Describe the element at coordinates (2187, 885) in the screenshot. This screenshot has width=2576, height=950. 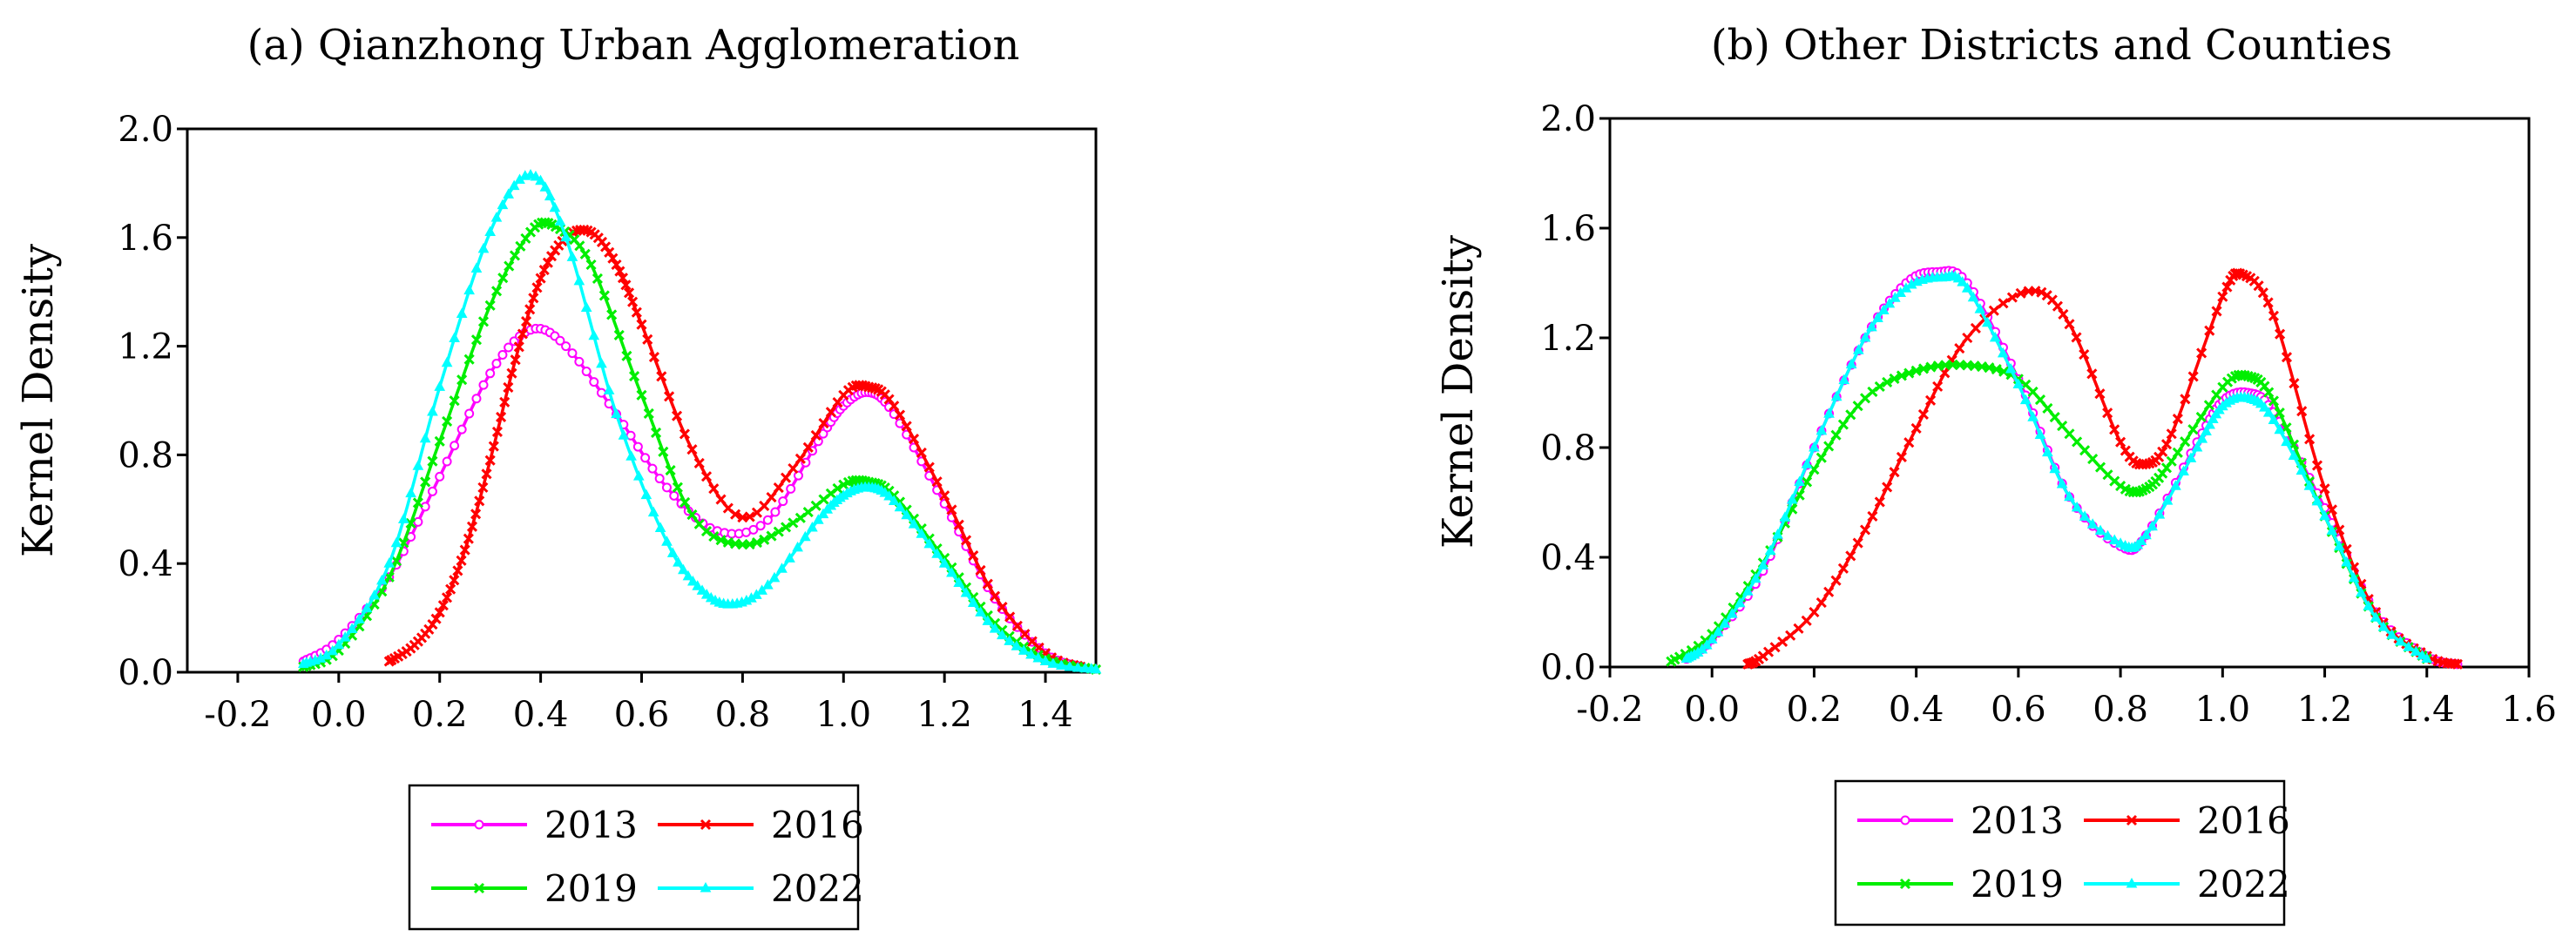
I see `legend-item-2022: 2022` at that location.